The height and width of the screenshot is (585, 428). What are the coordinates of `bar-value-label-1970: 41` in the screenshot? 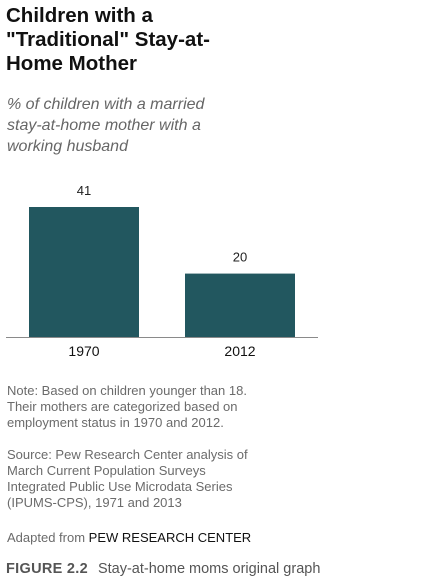 It's located at (84, 190).